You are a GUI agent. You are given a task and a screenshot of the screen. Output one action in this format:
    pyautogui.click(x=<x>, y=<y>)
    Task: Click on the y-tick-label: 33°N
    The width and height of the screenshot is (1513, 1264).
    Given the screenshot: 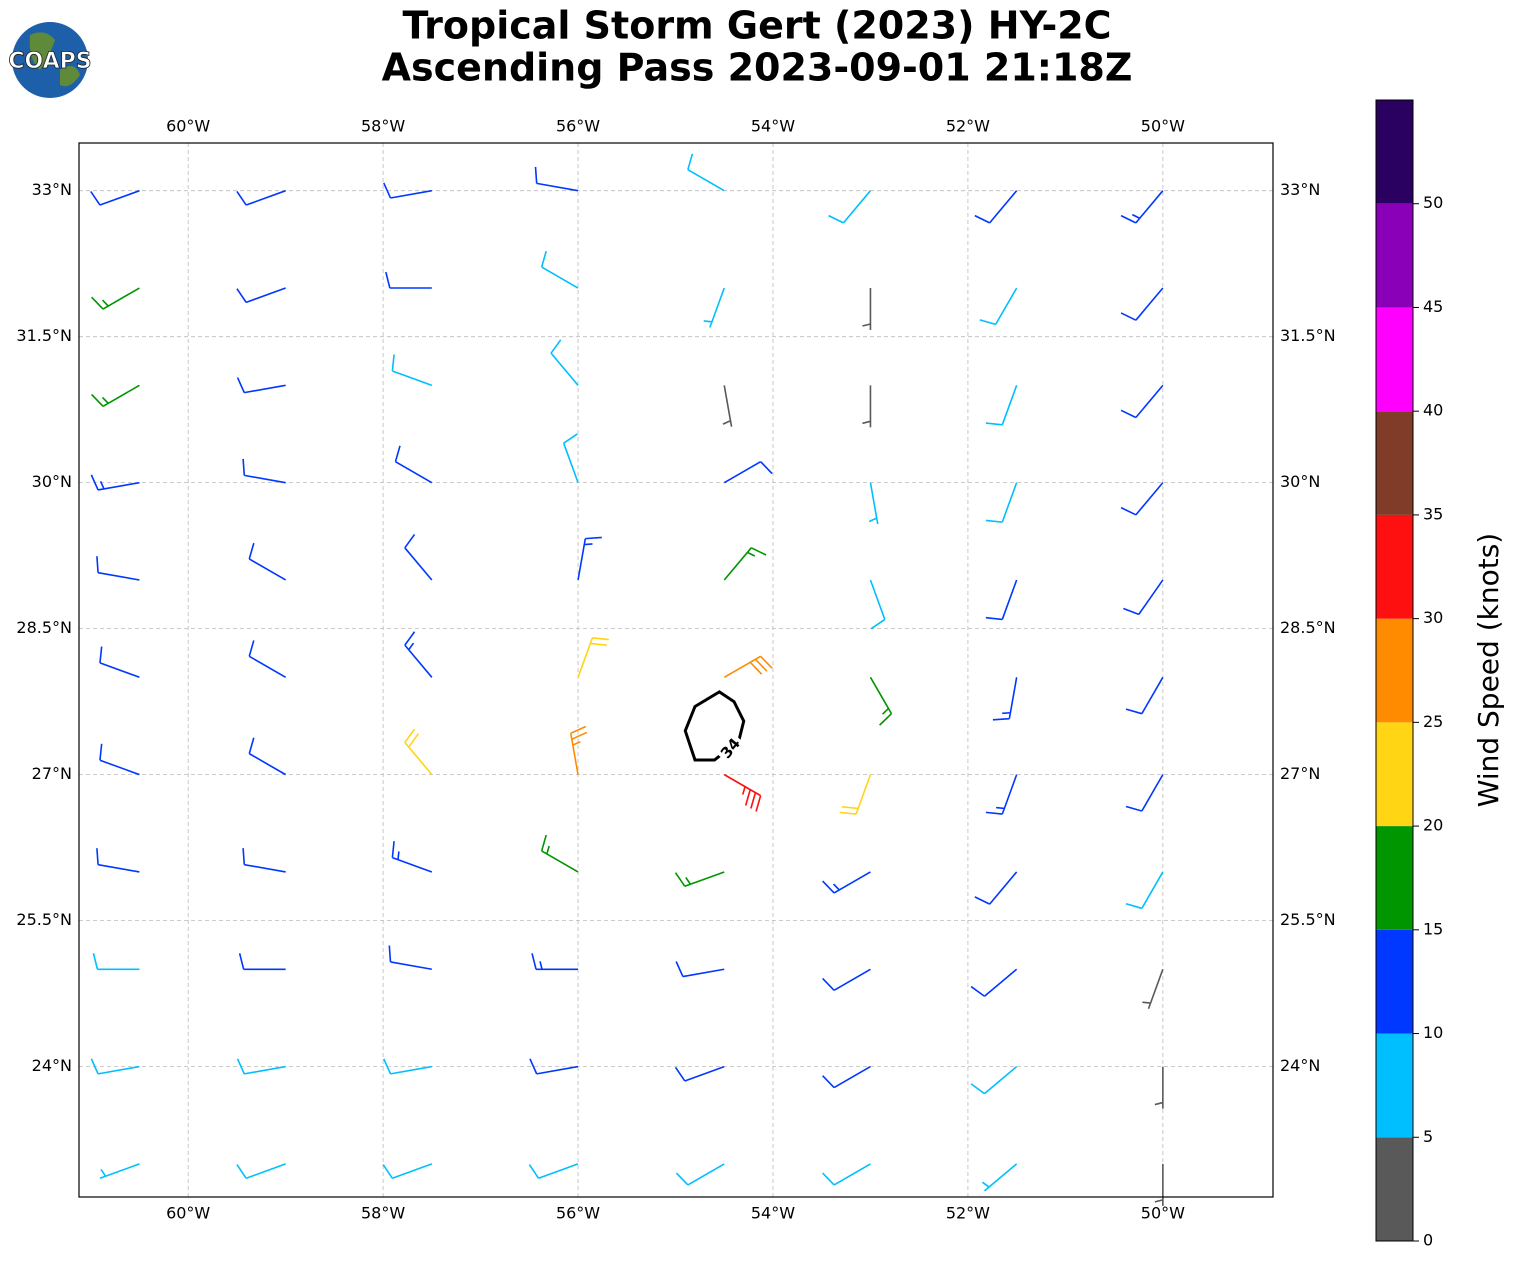 What is the action you would take?
    pyautogui.click(x=52, y=189)
    